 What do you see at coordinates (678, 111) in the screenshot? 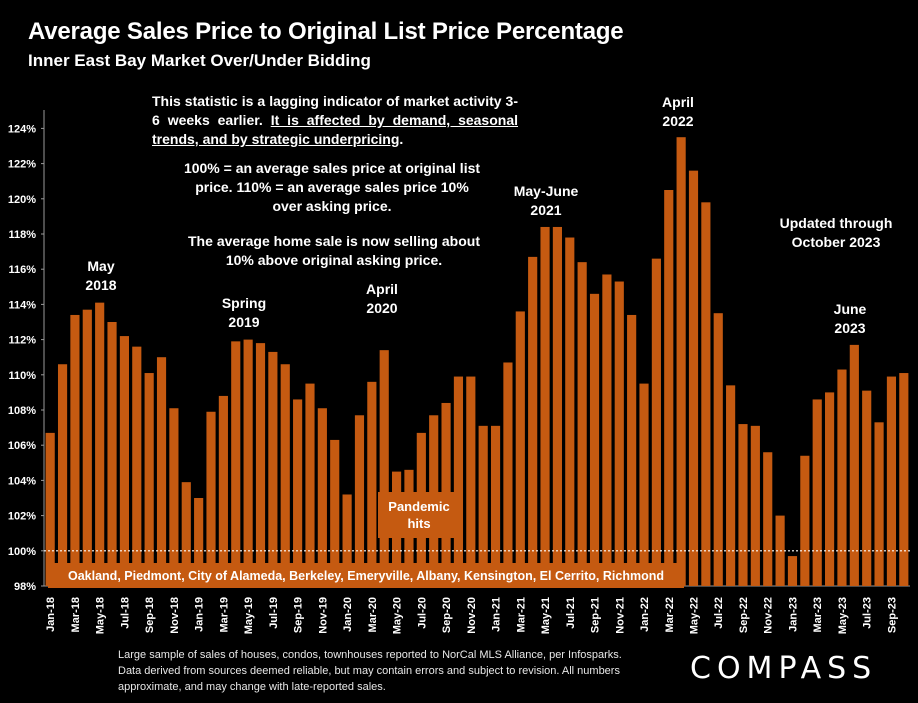
I see `annotation-label: April 2022` at bounding box center [678, 111].